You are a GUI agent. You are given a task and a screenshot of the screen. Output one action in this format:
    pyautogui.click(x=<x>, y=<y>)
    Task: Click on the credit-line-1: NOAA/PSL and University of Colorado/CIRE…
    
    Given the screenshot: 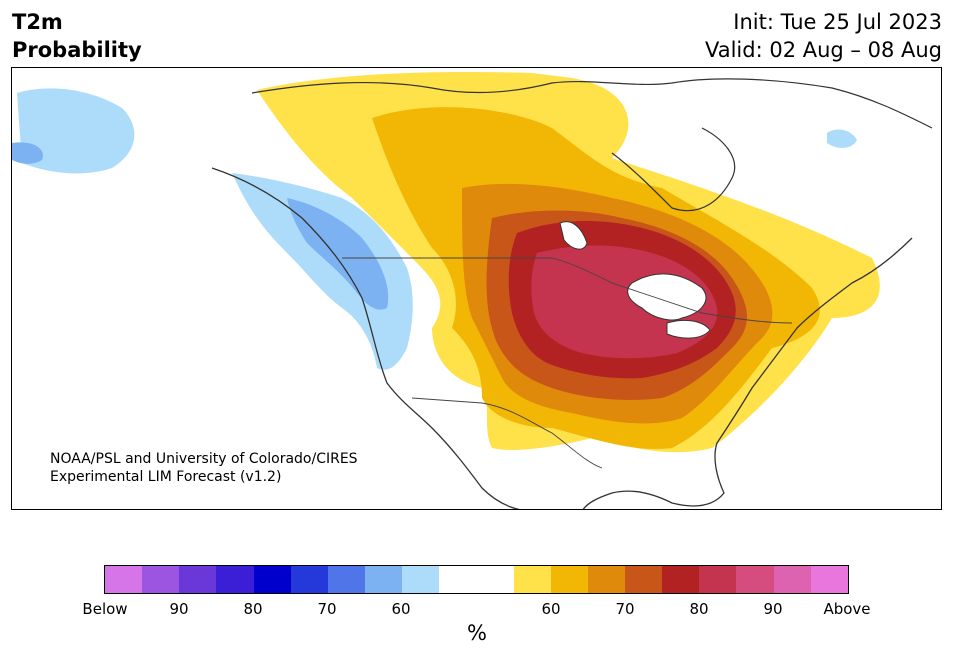 What is the action you would take?
    pyautogui.click(x=204, y=459)
    